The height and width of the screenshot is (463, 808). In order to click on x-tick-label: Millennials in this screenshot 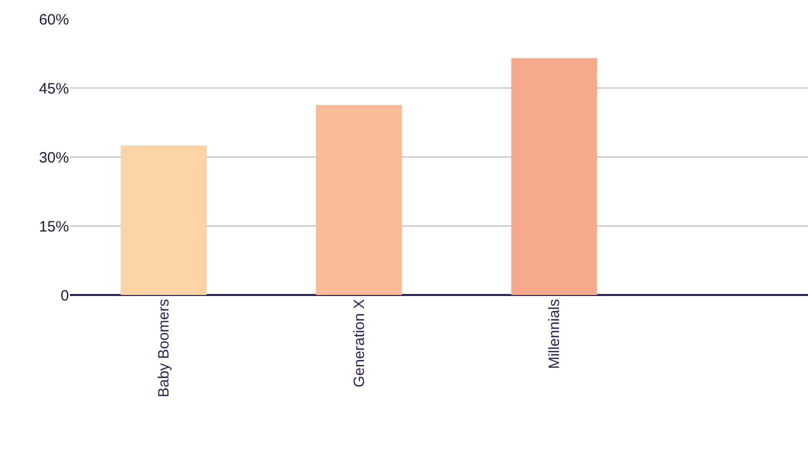, I will do `click(555, 334)`.